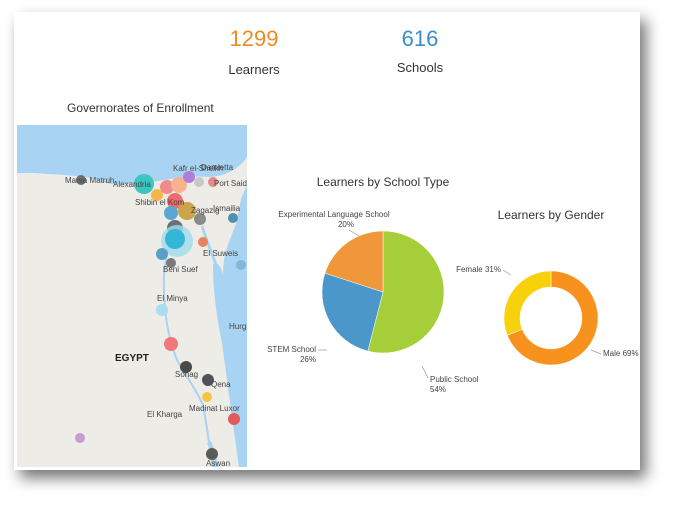 Image resolution: width=676 pixels, height=505 pixels. Describe the element at coordinates (203, 242) in the screenshot. I see `bubble-el-suweis` at that location.